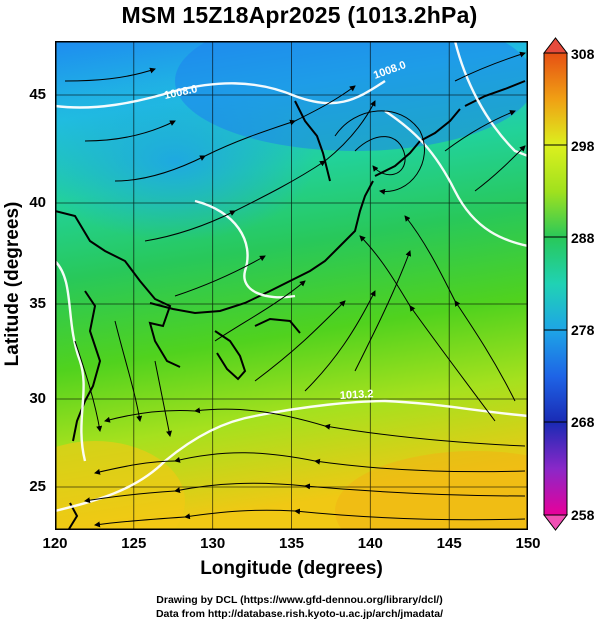 The width and height of the screenshot is (599, 625). What do you see at coordinates (37, 486) in the screenshot?
I see `y-tick-label: 25` at bounding box center [37, 486].